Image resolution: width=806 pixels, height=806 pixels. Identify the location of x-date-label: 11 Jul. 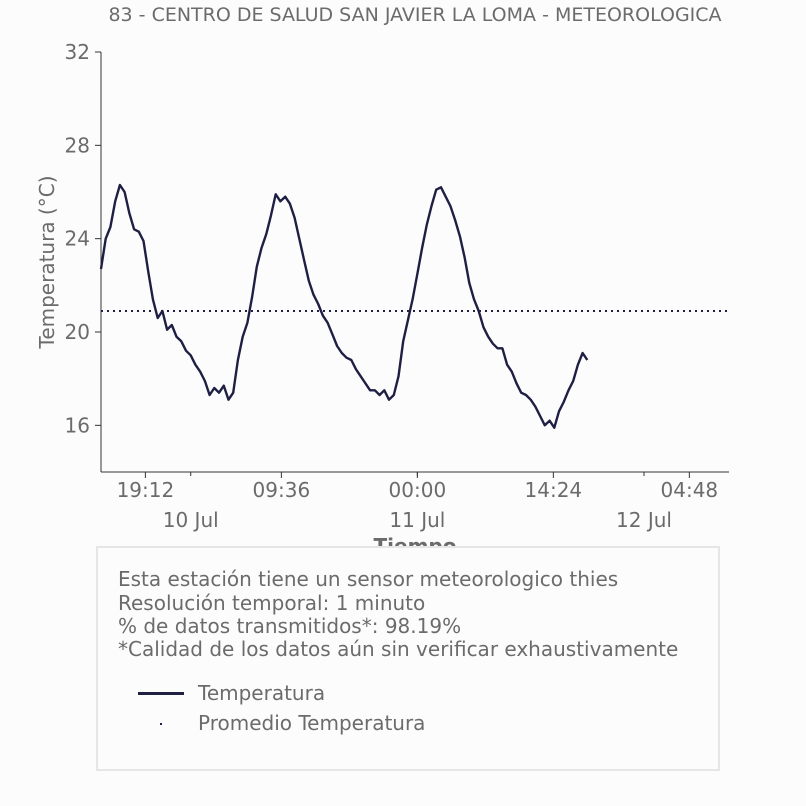
(417, 520).